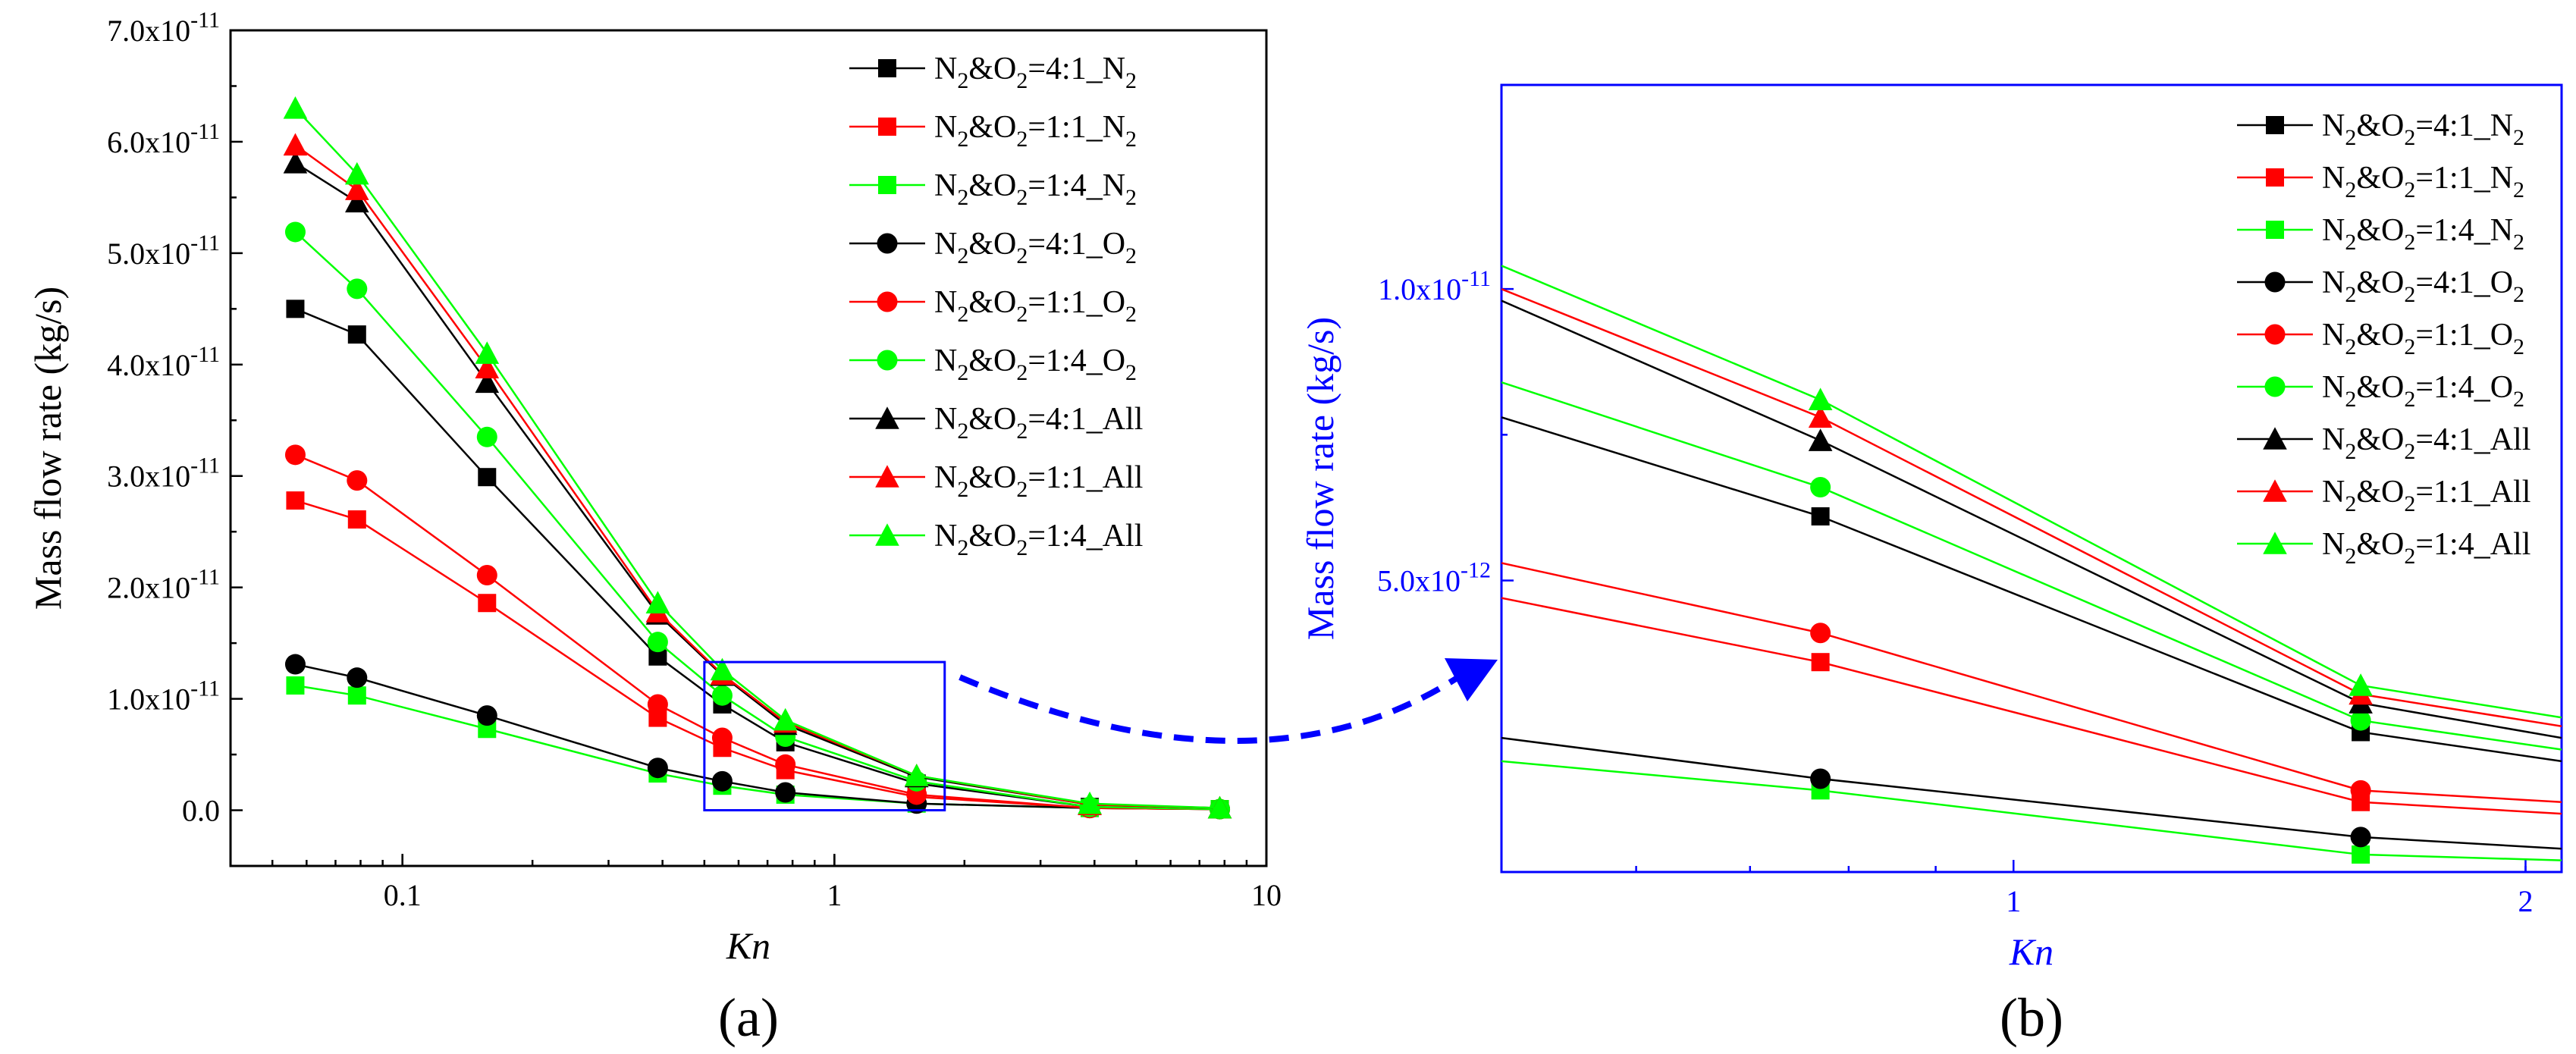 This screenshot has width=2576, height=1054. What do you see at coordinates (1208, 709) in the screenshot?
I see `zoom-arrow` at bounding box center [1208, 709].